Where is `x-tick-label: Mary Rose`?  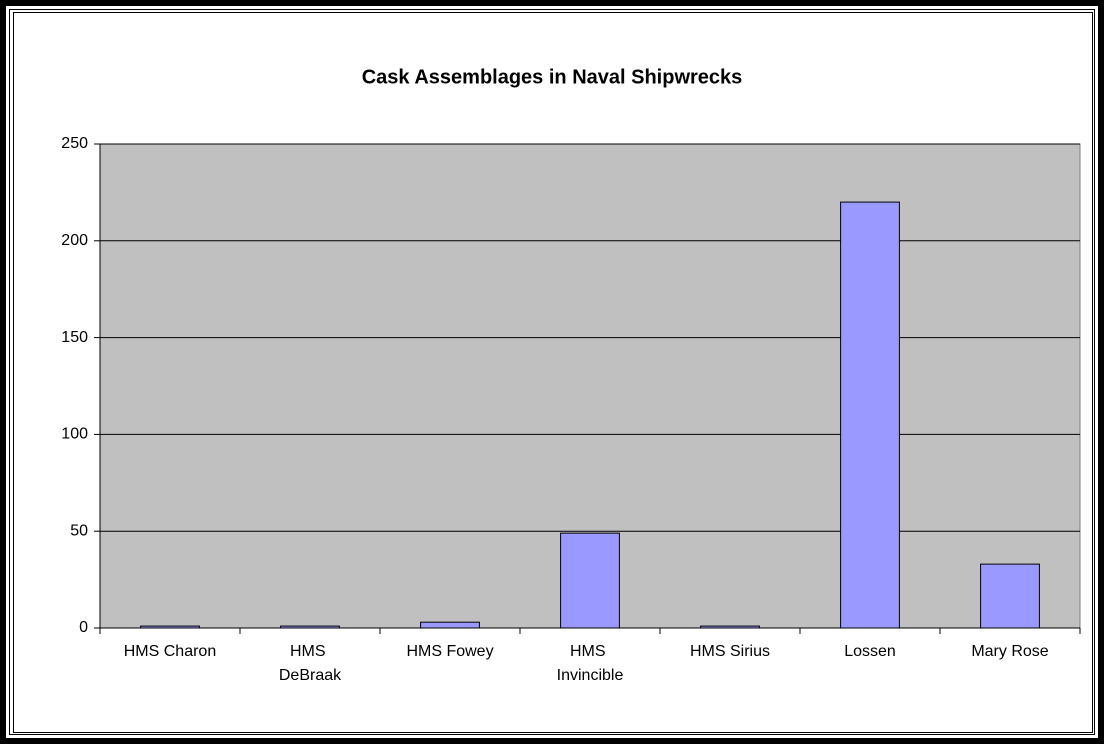 x-tick-label: Mary Rose is located at coordinates (1009, 651).